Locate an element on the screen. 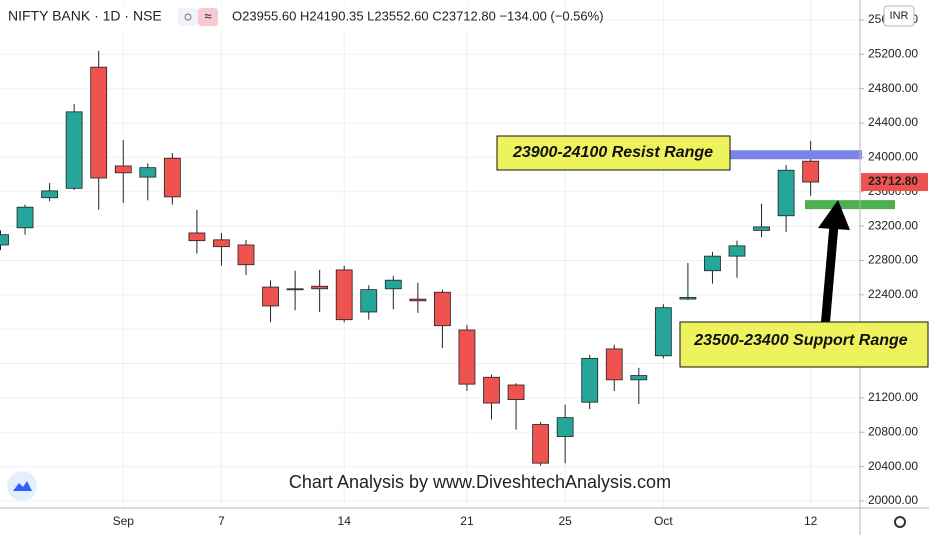 The image size is (929, 535). y-tick-label: 22400.00 is located at coordinates (893, 294).